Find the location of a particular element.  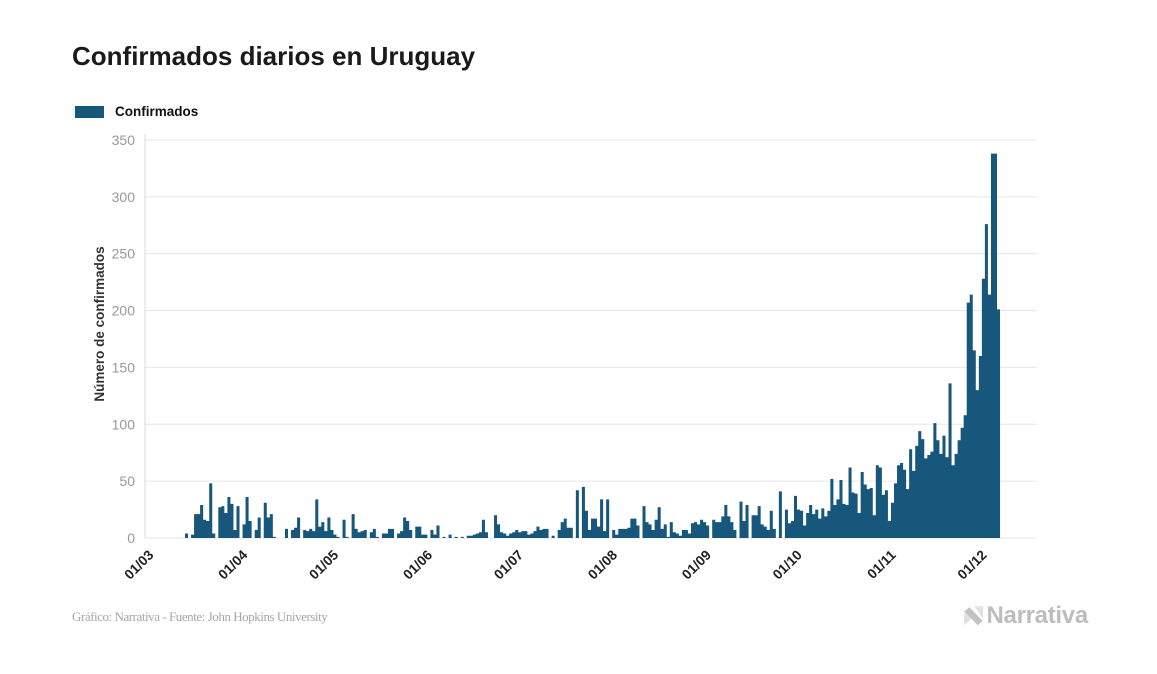

svg-text: 01/09 is located at coordinates (696, 564).